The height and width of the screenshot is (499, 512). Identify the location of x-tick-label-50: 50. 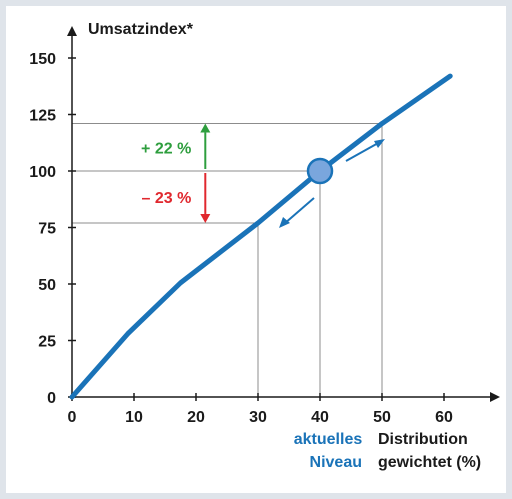
(382, 417).